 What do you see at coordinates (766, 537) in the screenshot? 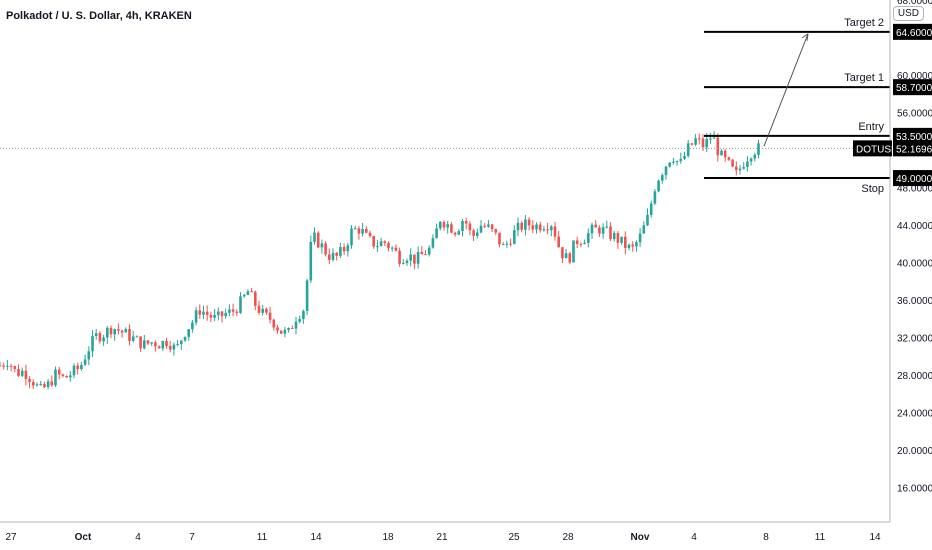
I see `time-tick-label: 8` at bounding box center [766, 537].